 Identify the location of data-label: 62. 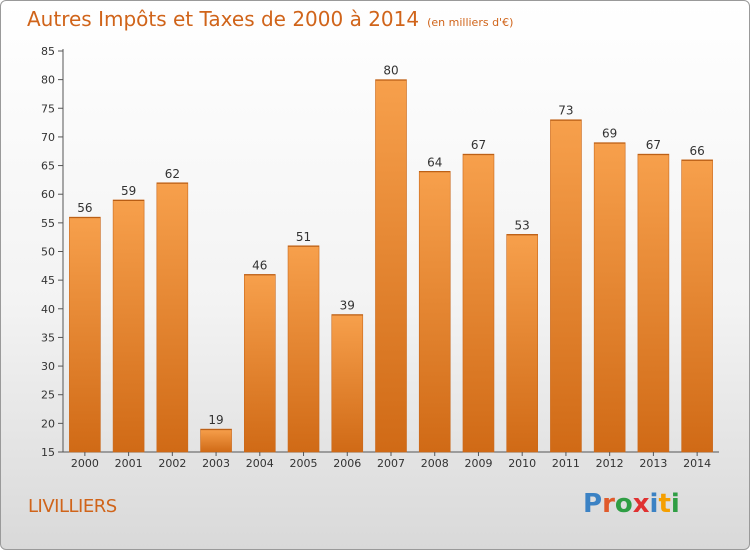
(172, 174).